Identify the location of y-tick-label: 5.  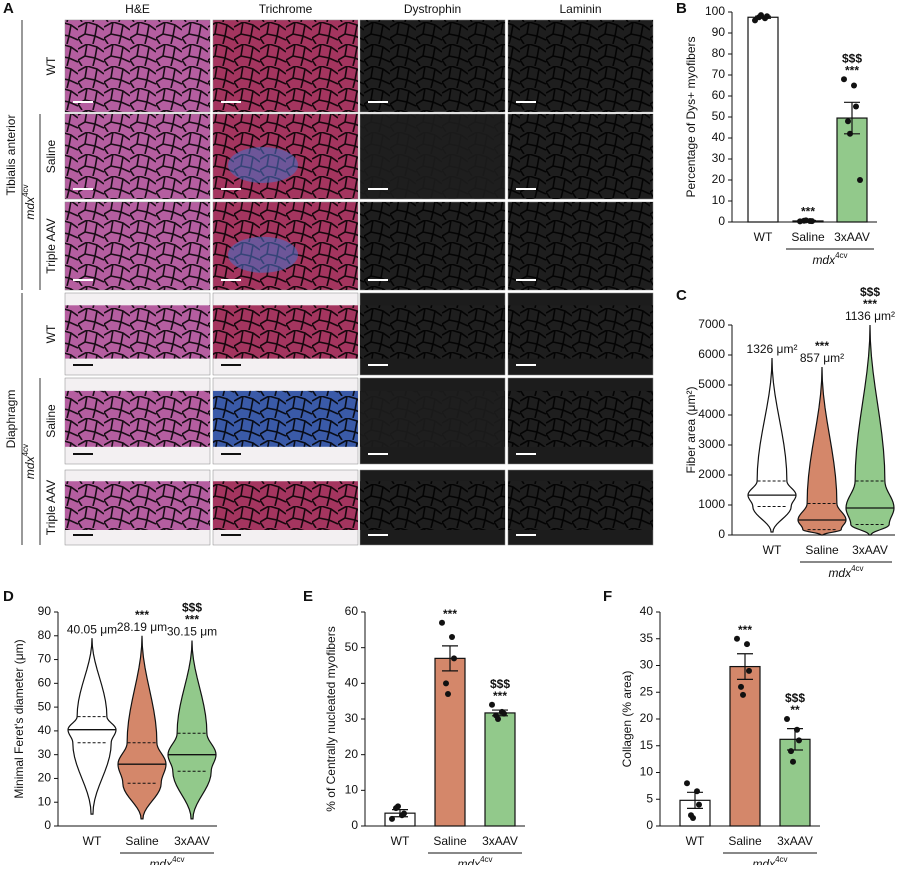
(649, 798).